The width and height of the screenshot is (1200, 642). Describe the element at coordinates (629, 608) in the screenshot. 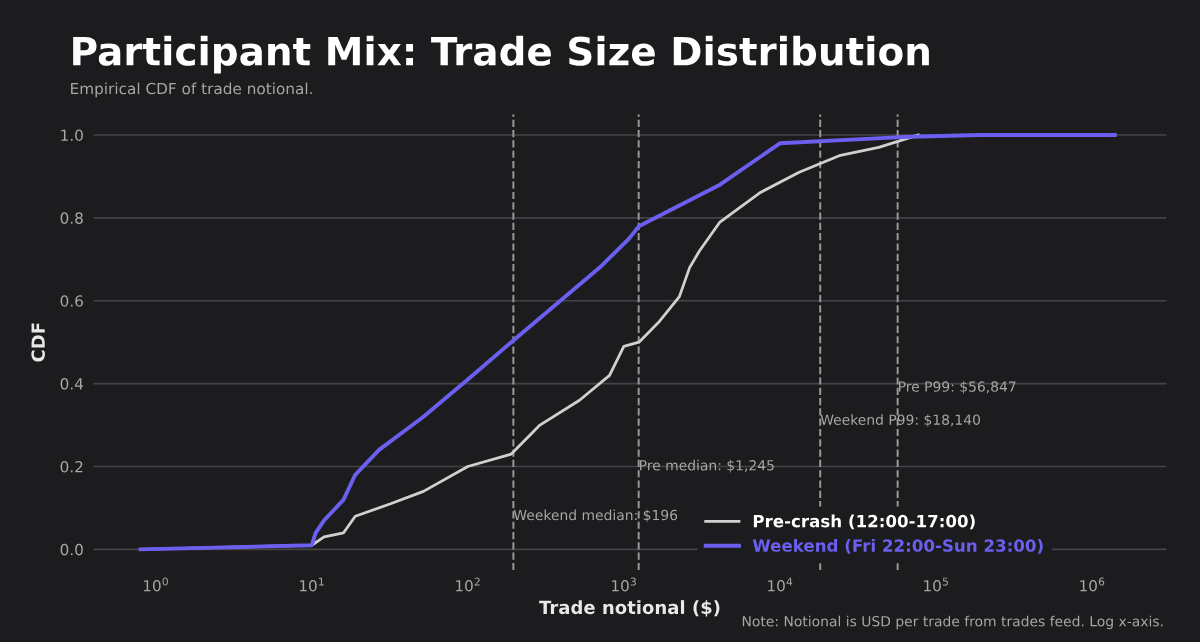

I see `x-axis-title: Trade notional ($)` at that location.